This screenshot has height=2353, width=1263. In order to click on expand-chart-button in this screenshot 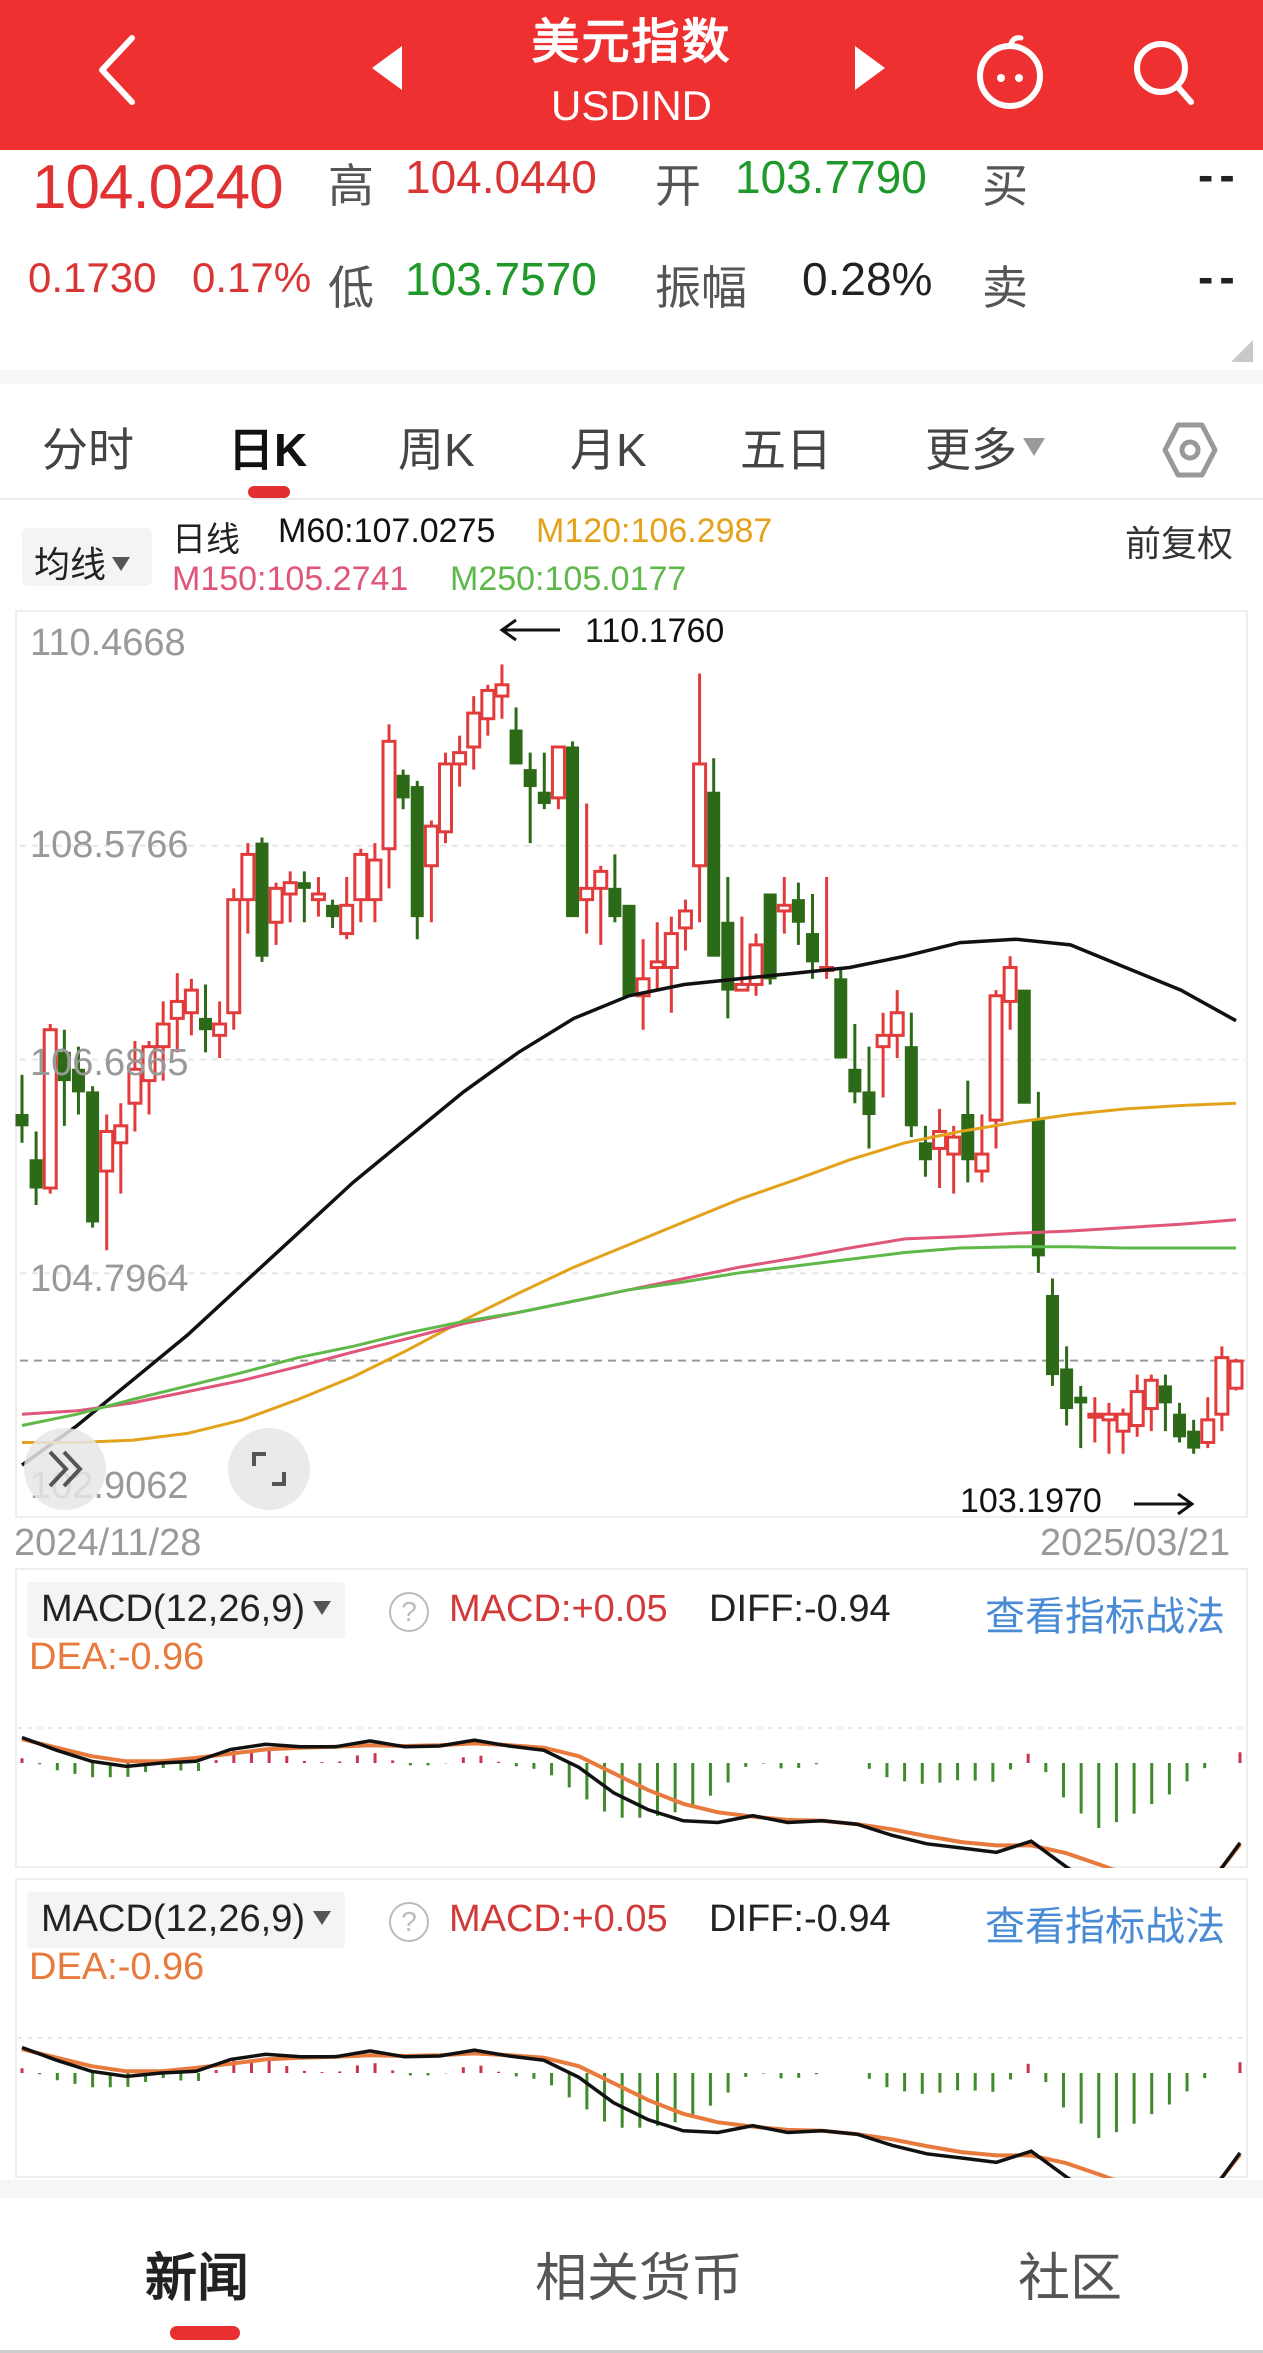, I will do `click(65, 1469)`.